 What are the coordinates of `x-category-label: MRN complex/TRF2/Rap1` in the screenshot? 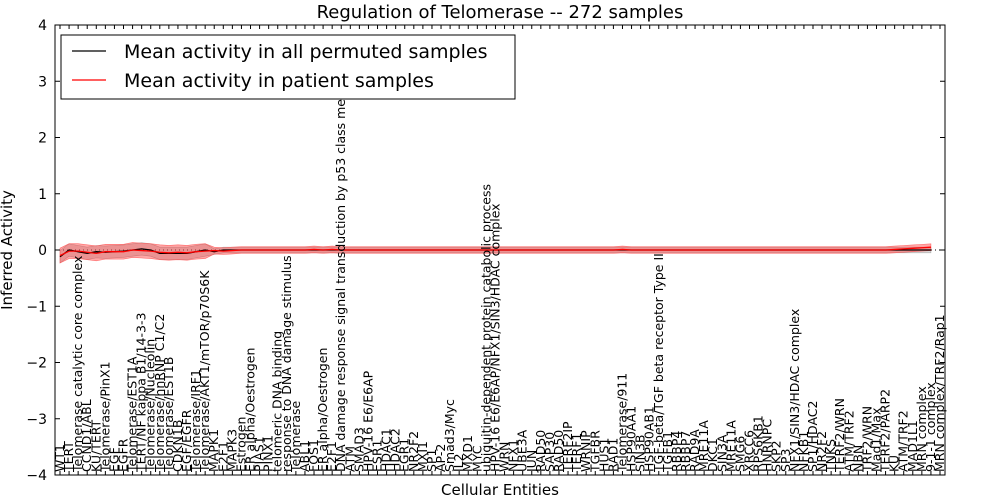 It's located at (939, 393).